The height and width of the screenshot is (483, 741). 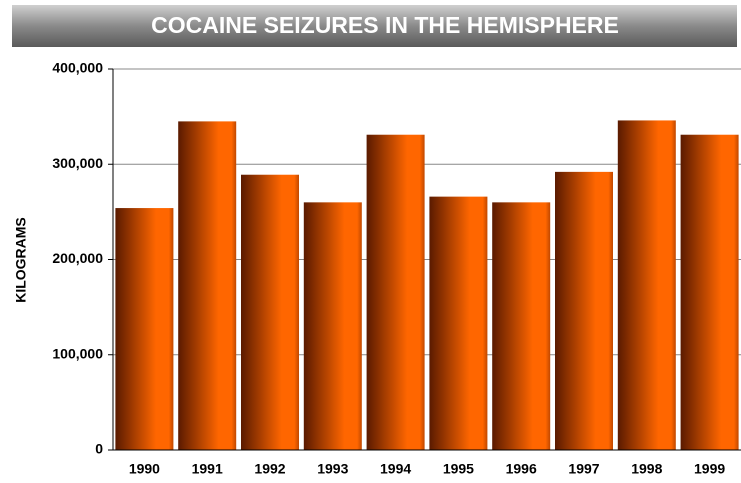 What do you see at coordinates (144, 469) in the screenshot?
I see `x-tick-label: 1990` at bounding box center [144, 469].